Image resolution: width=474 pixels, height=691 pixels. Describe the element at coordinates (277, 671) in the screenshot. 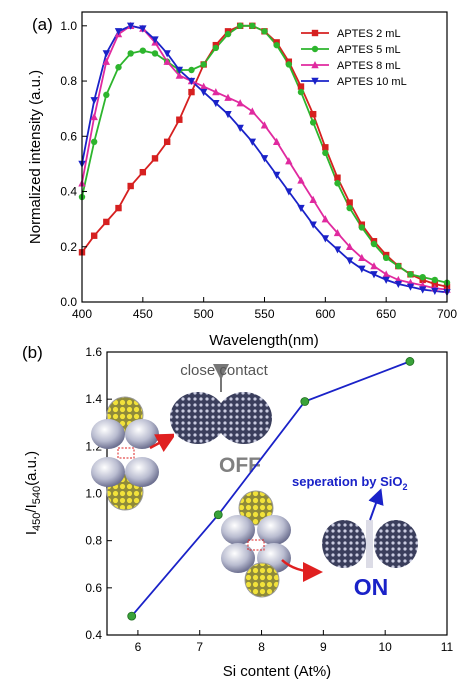

I see `panel-b-x-label: Si content (At%)` at that location.